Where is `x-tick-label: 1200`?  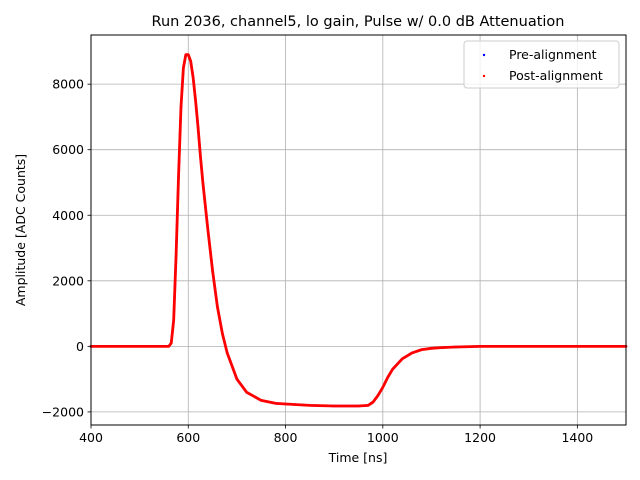 x-tick-label: 1200 is located at coordinates (480, 437).